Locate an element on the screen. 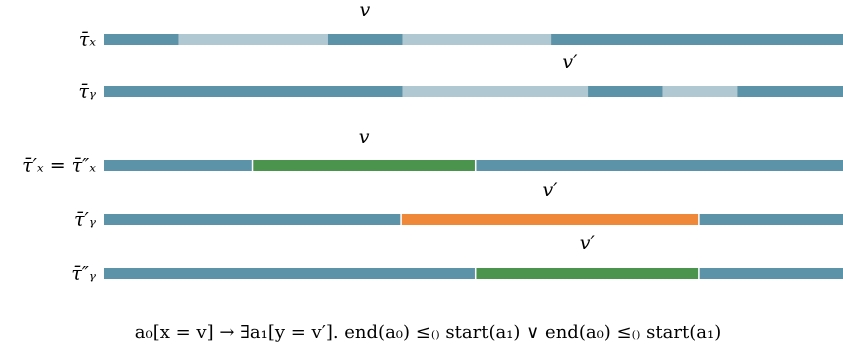 The height and width of the screenshot is (361, 843). row-label: τ̄′ₓ = τ̄″ₓ is located at coordinates (59, 166).